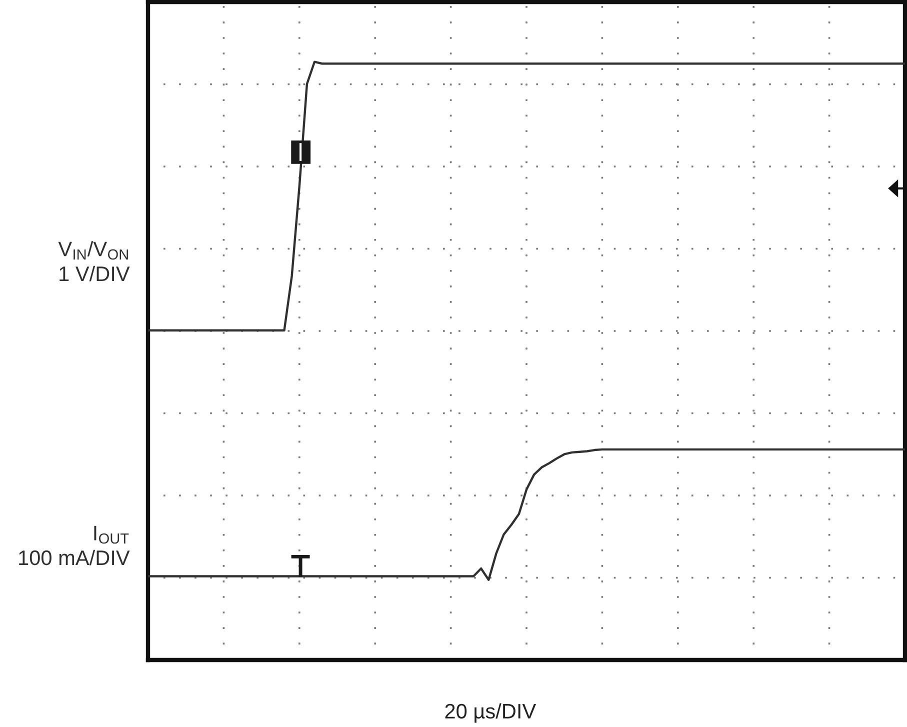 Image resolution: width=907 pixels, height=727 pixels. What do you see at coordinates (490, 713) in the screenshot?
I see `x-axis-title: 20 µs/DIV` at bounding box center [490, 713].